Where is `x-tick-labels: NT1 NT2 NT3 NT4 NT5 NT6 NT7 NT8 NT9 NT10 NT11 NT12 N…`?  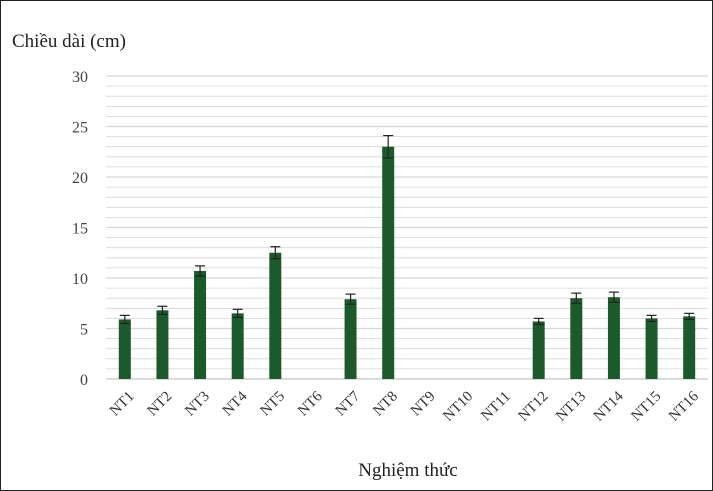 x-tick-labels: NT1 NT2 NT3 NT4 NT5 NT6 NT7 NT8 NT9 NT10 NT11 NT12 N… is located at coordinates (404, 406).